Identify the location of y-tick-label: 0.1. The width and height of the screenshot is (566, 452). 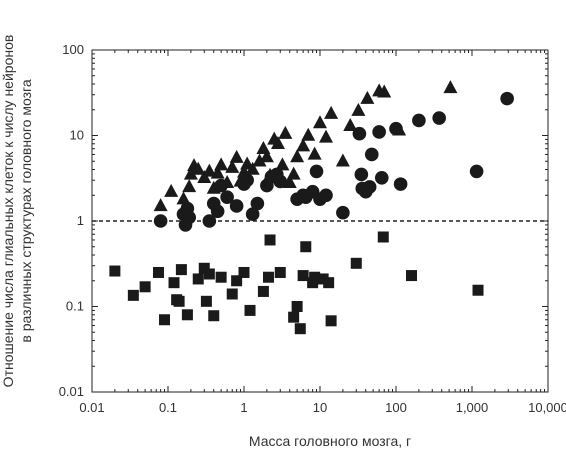
(75, 306).